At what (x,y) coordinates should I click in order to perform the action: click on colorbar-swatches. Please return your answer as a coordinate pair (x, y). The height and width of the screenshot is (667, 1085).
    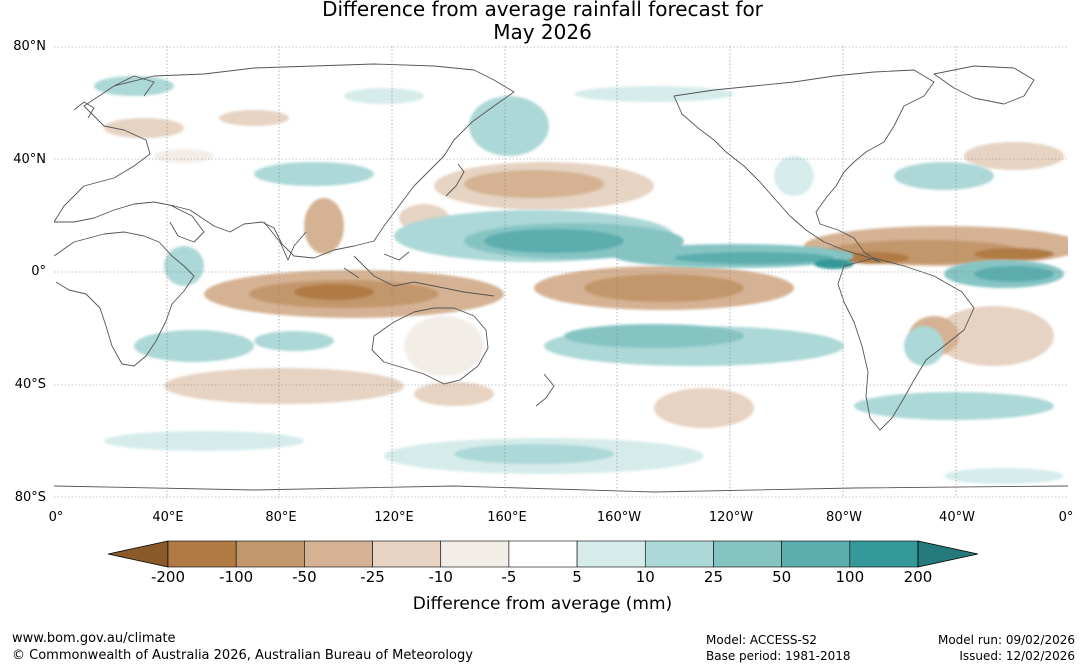
    Looking at the image, I should click on (543, 554).